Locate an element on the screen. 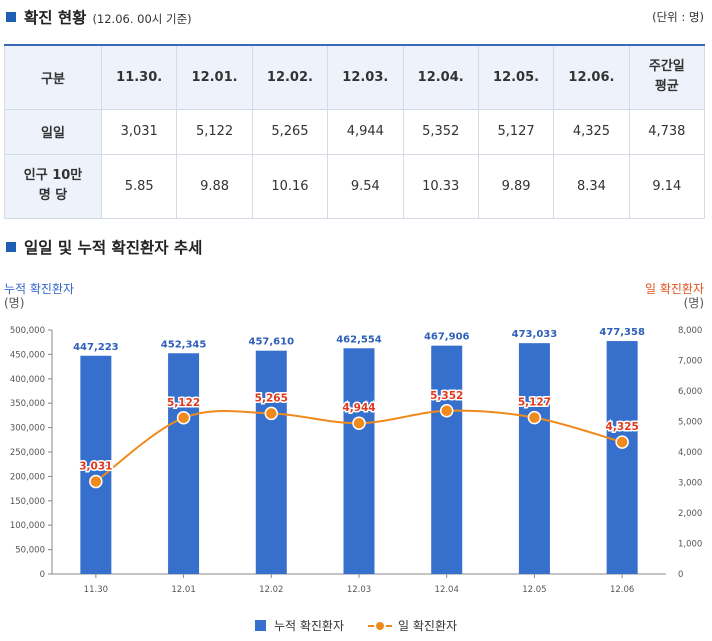 The image size is (712, 641). left-axis-tick-label: 200,000 is located at coordinates (27, 477).